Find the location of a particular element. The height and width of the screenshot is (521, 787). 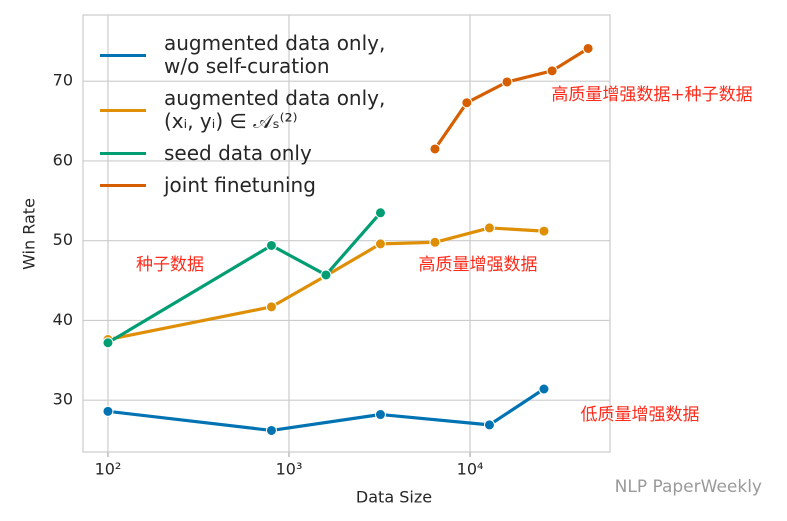

y-tick-label: 40 is located at coordinates (63, 319).